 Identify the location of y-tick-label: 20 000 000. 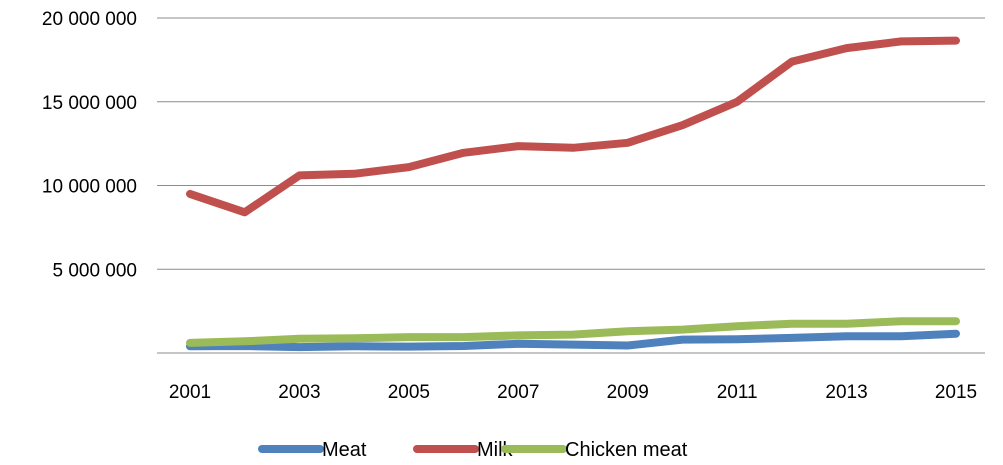
(89, 19).